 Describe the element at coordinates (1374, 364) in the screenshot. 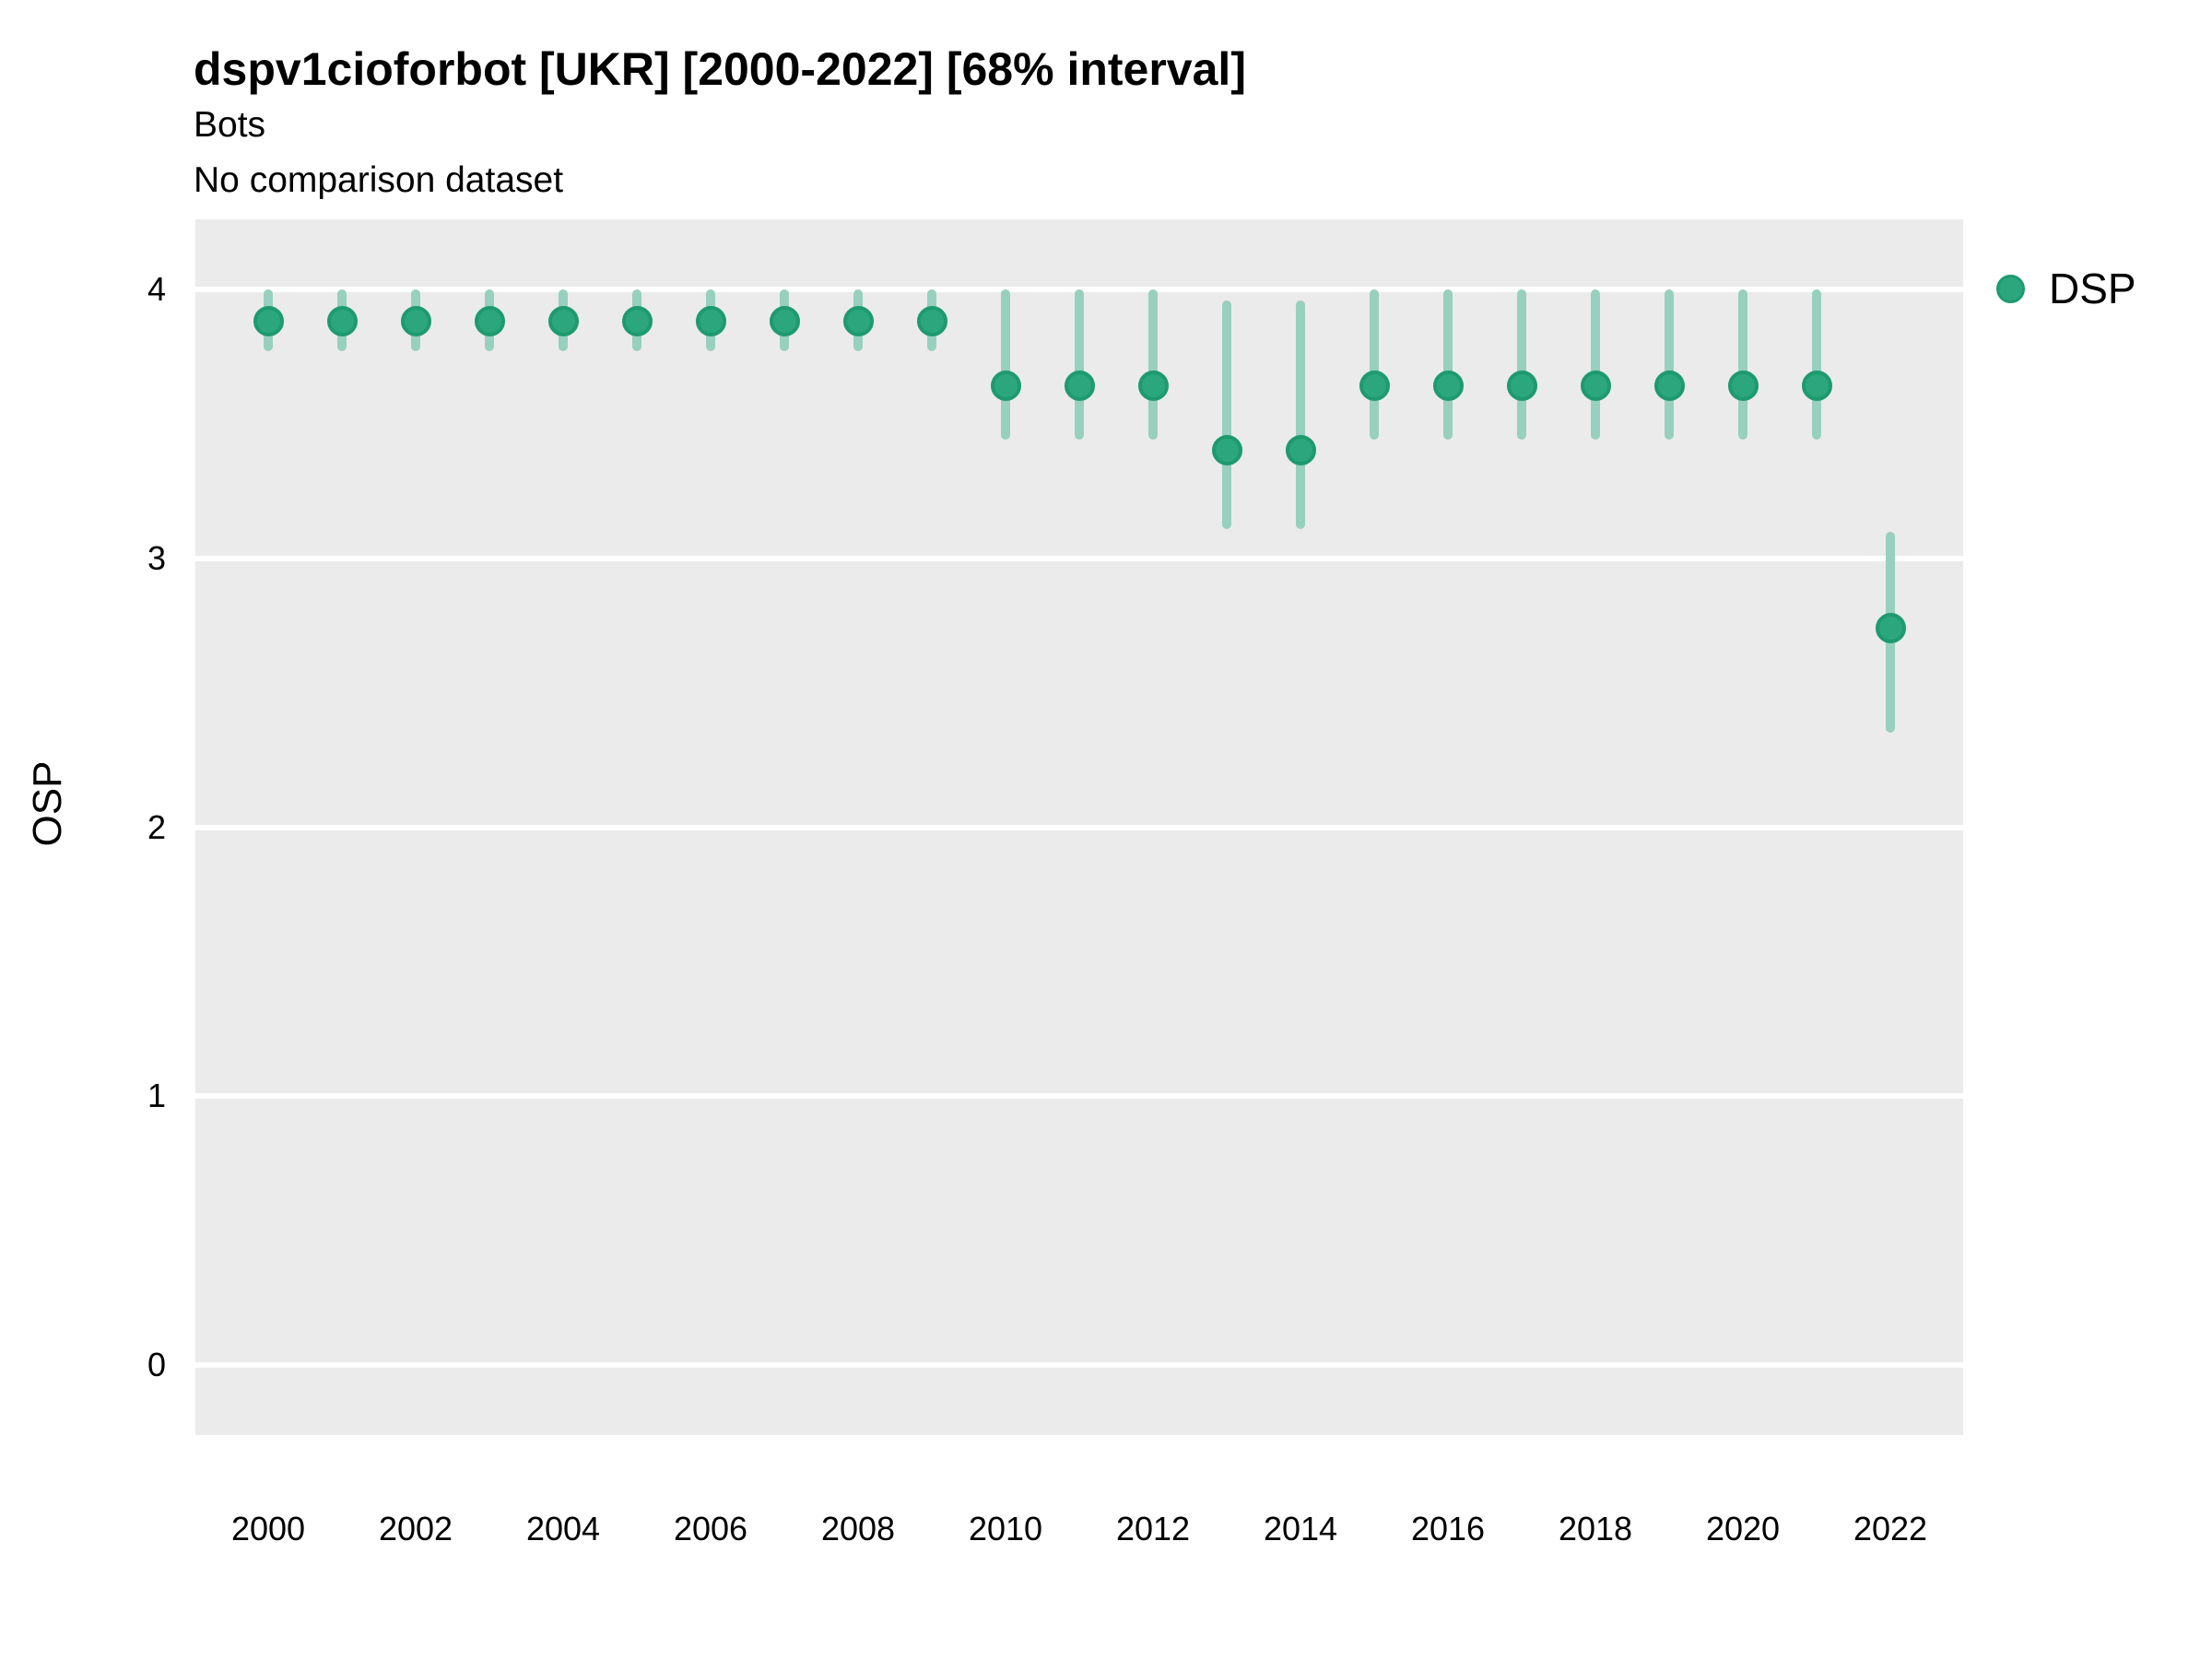

I see `interval-bar-2015` at that location.